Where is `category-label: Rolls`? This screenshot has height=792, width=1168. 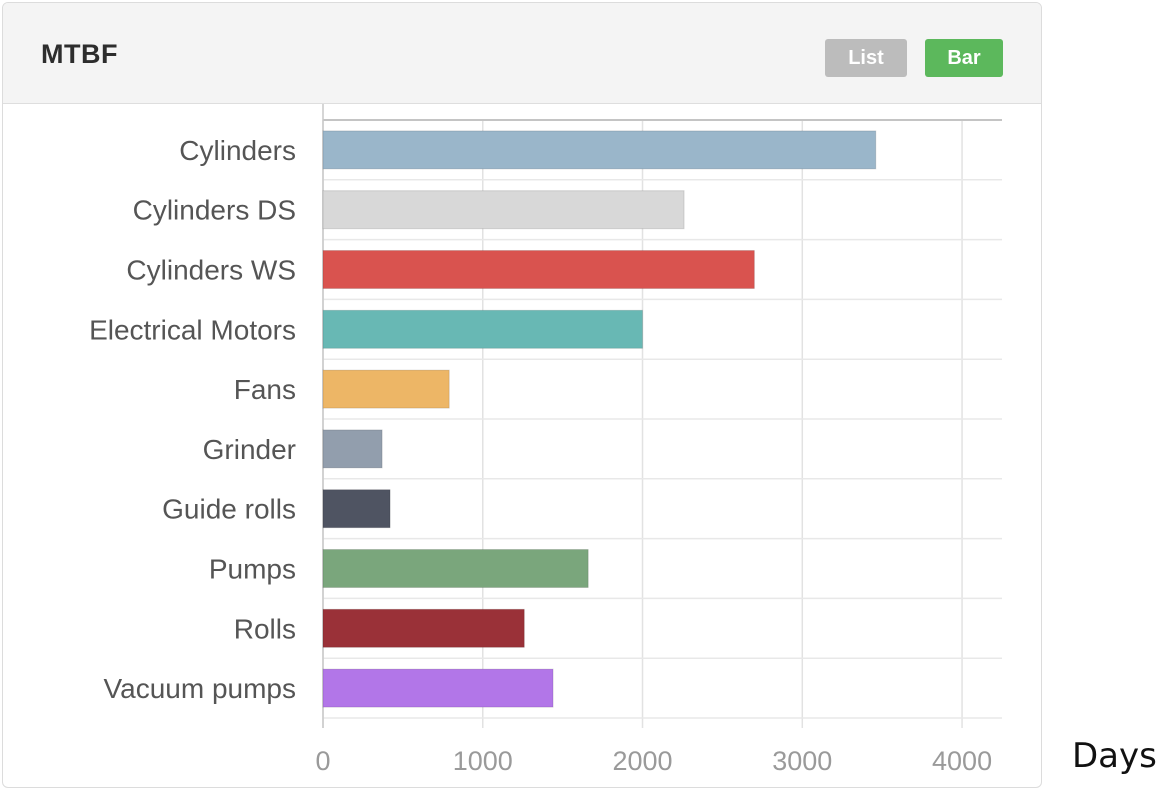 category-label: Rolls is located at coordinates (265, 628).